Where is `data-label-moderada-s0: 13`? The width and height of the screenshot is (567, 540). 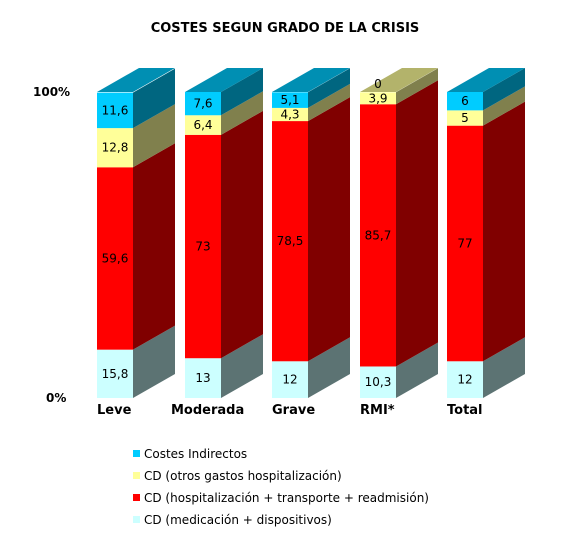
data-label-moderada-s0: 13 is located at coordinates (202, 378).